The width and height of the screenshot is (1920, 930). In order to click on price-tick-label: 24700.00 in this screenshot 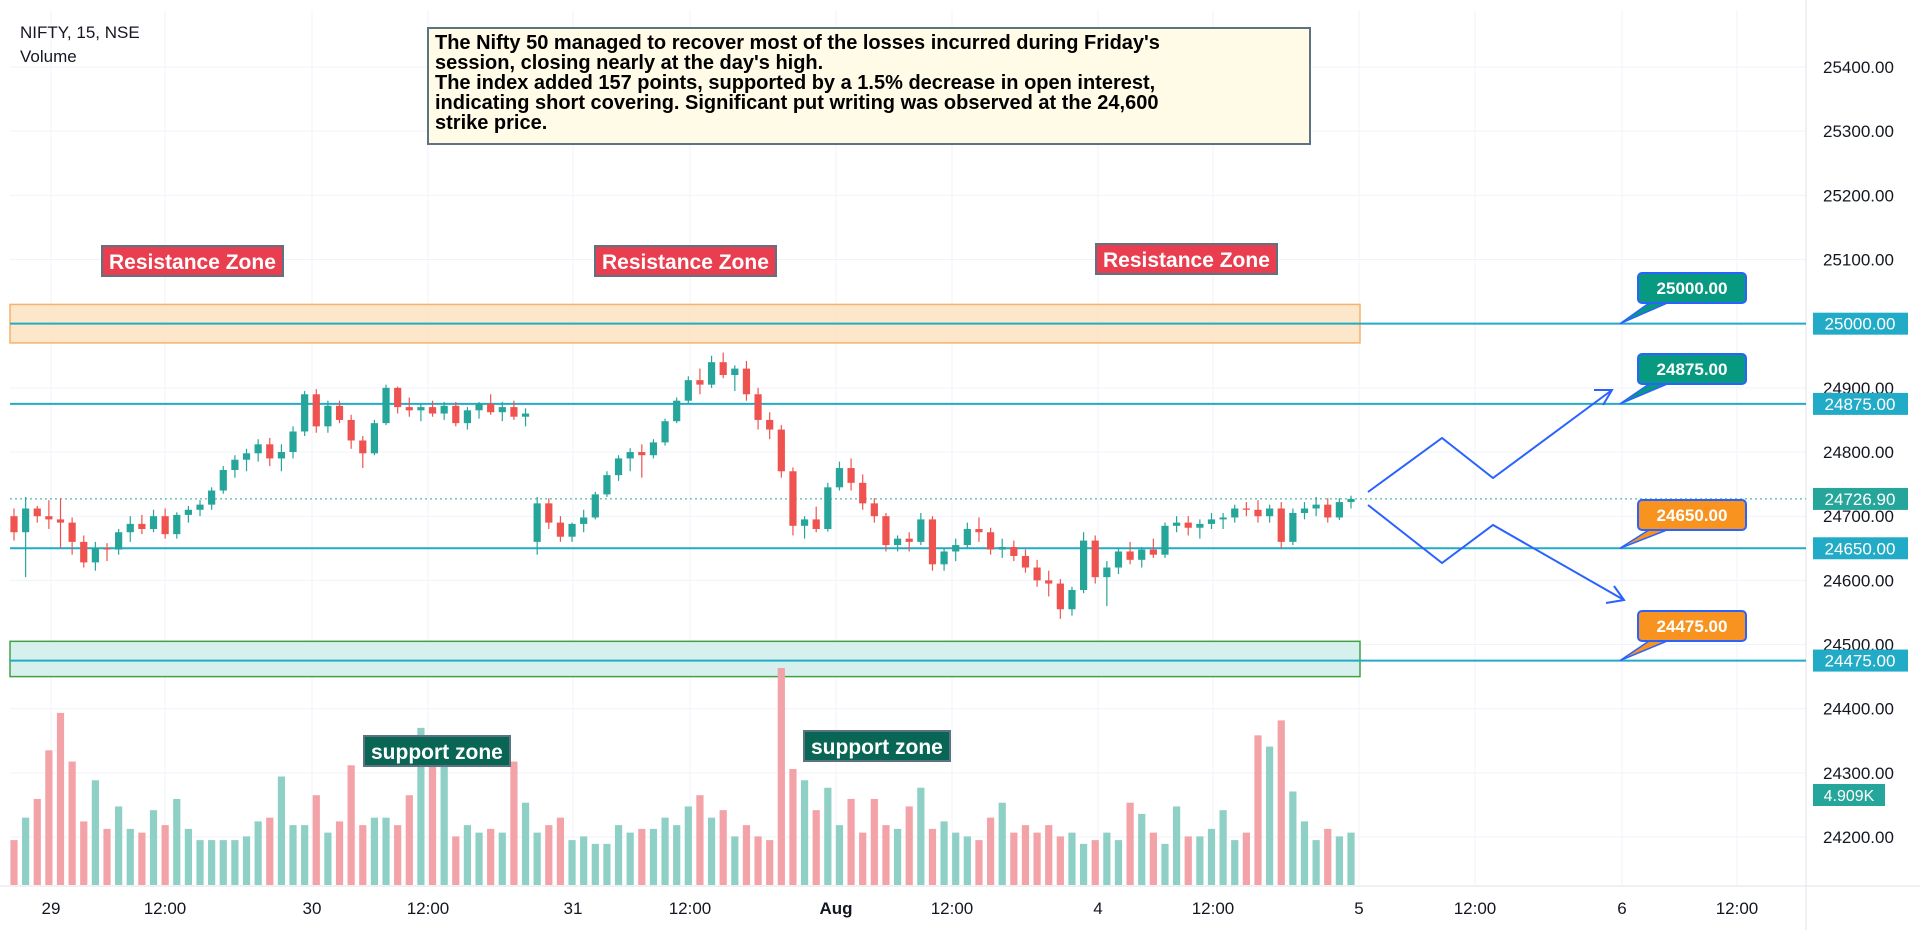, I will do `click(1858, 516)`.